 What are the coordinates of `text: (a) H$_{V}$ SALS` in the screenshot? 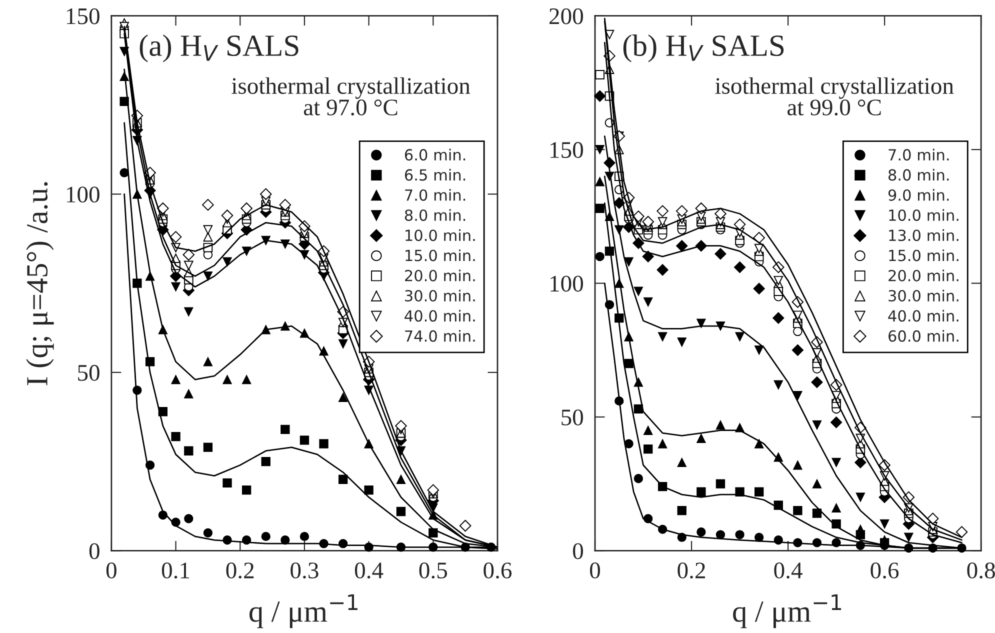 It's located at (219, 48).